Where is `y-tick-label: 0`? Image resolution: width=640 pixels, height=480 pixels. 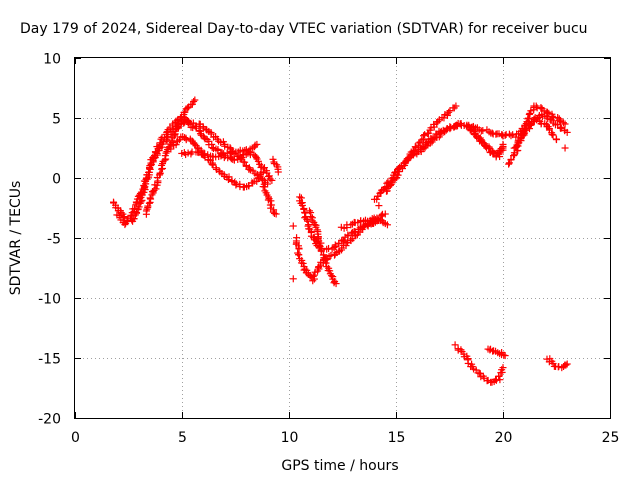
y-tick-label: 0 is located at coordinates (56, 180).